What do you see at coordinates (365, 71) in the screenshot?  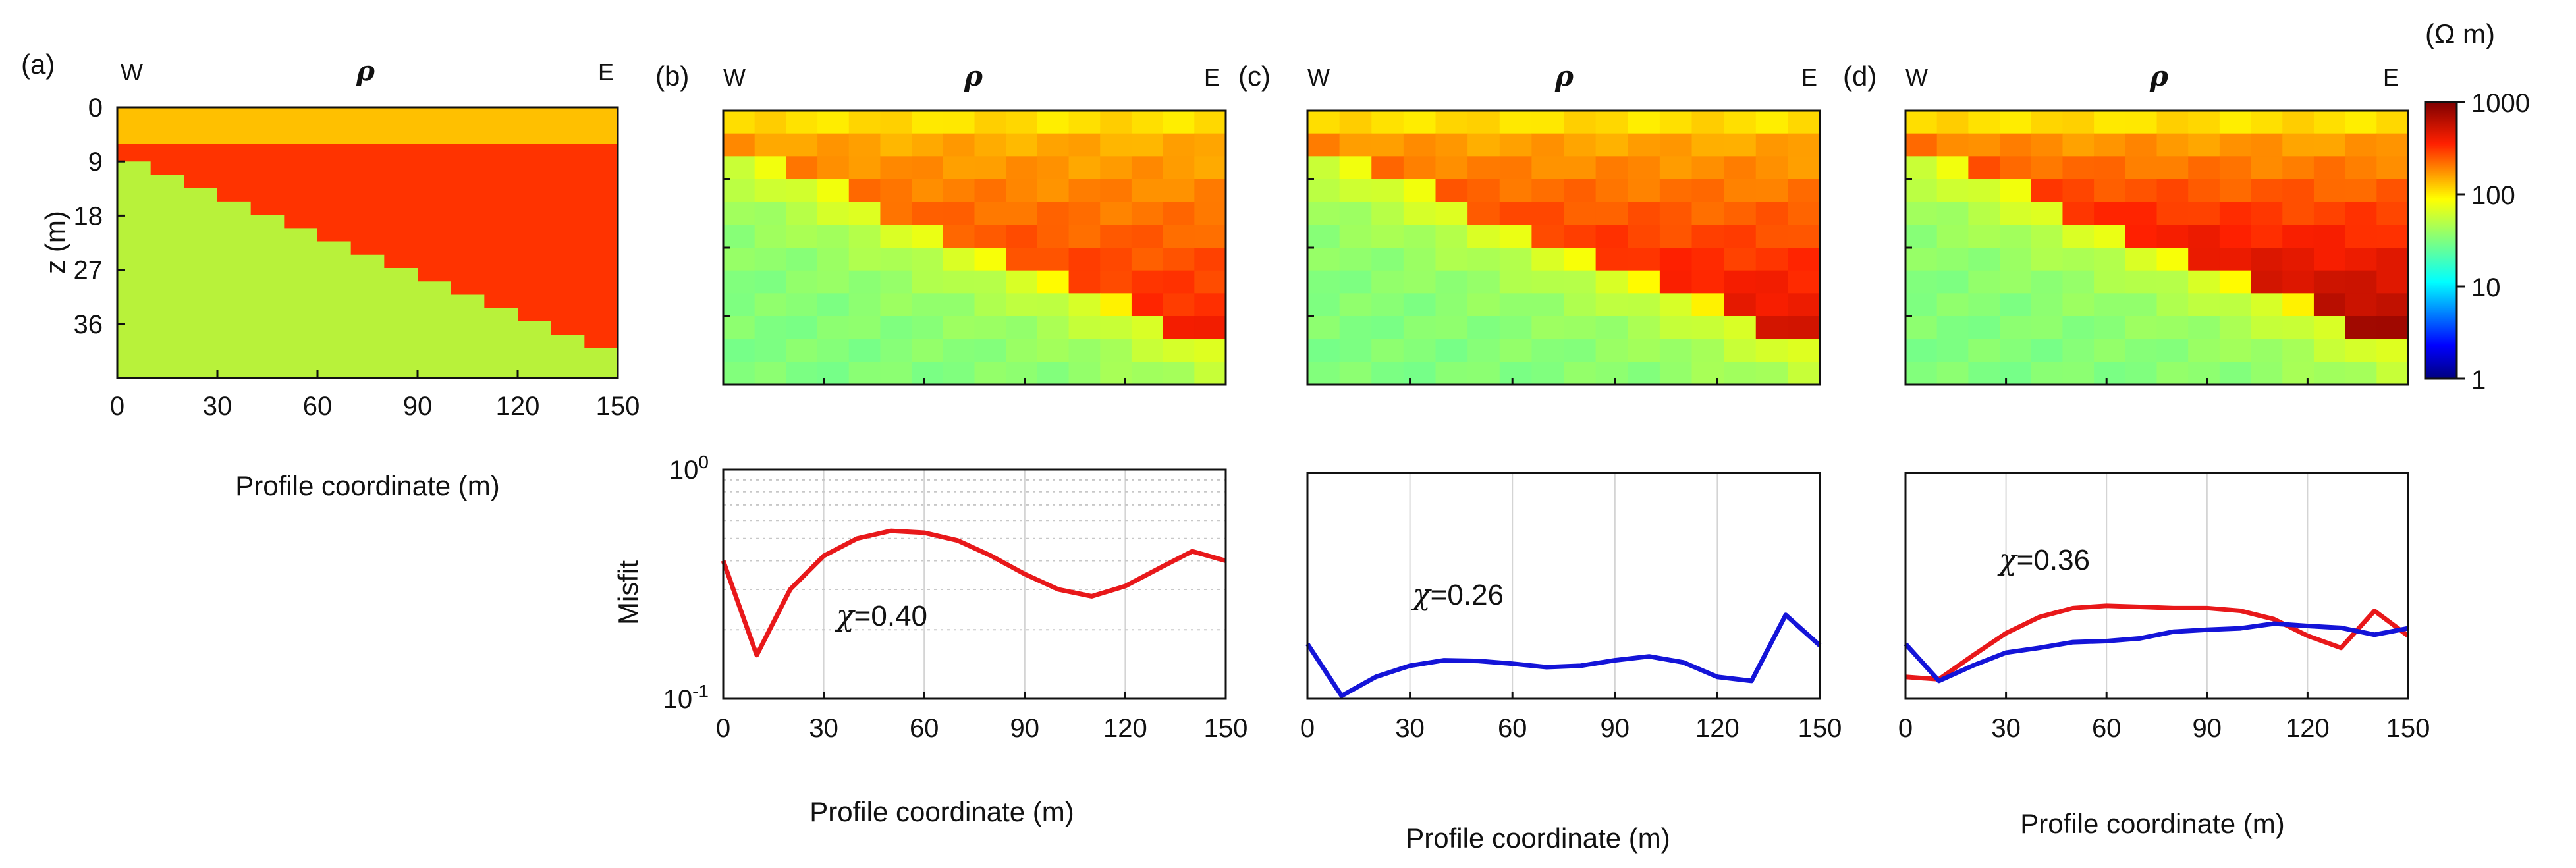 I see `panel-a-title: ρ` at bounding box center [365, 71].